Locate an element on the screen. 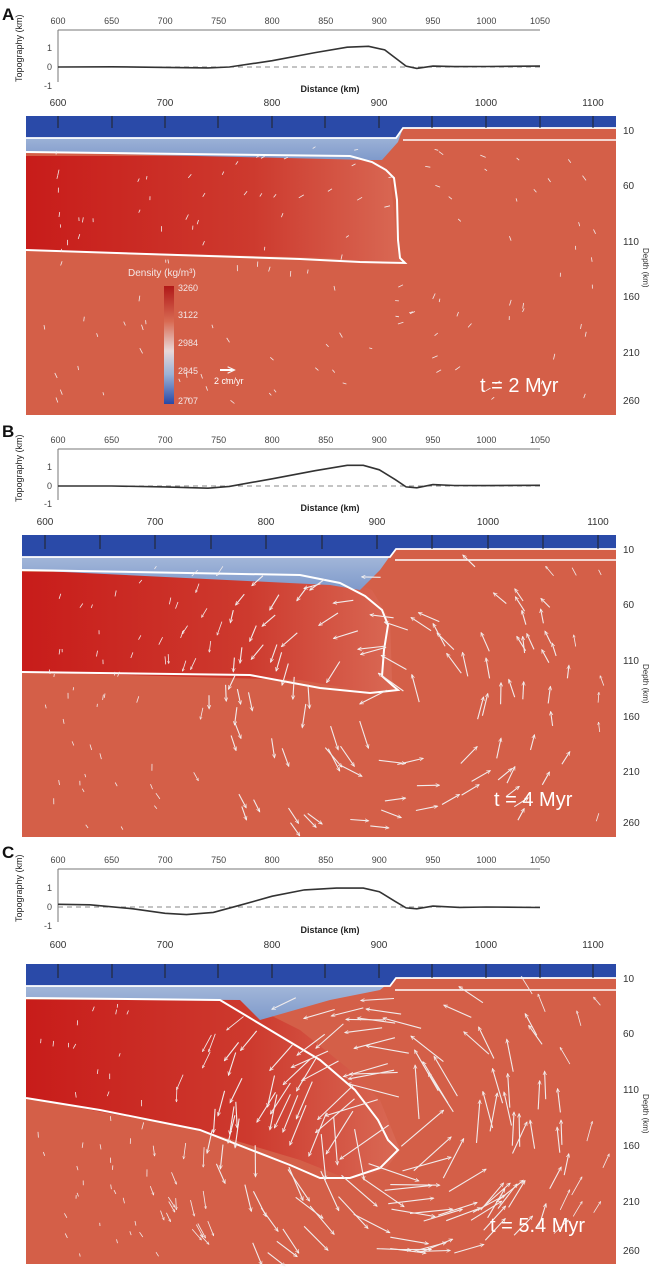 This screenshot has height=1268, width=657. section-x-tick: 1100 is located at coordinates (593, 103).